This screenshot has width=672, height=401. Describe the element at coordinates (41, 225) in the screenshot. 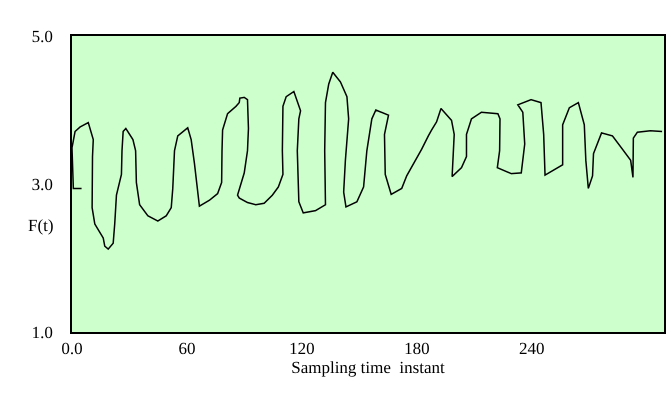

I see `y-axis-title: F(t)` at that location.